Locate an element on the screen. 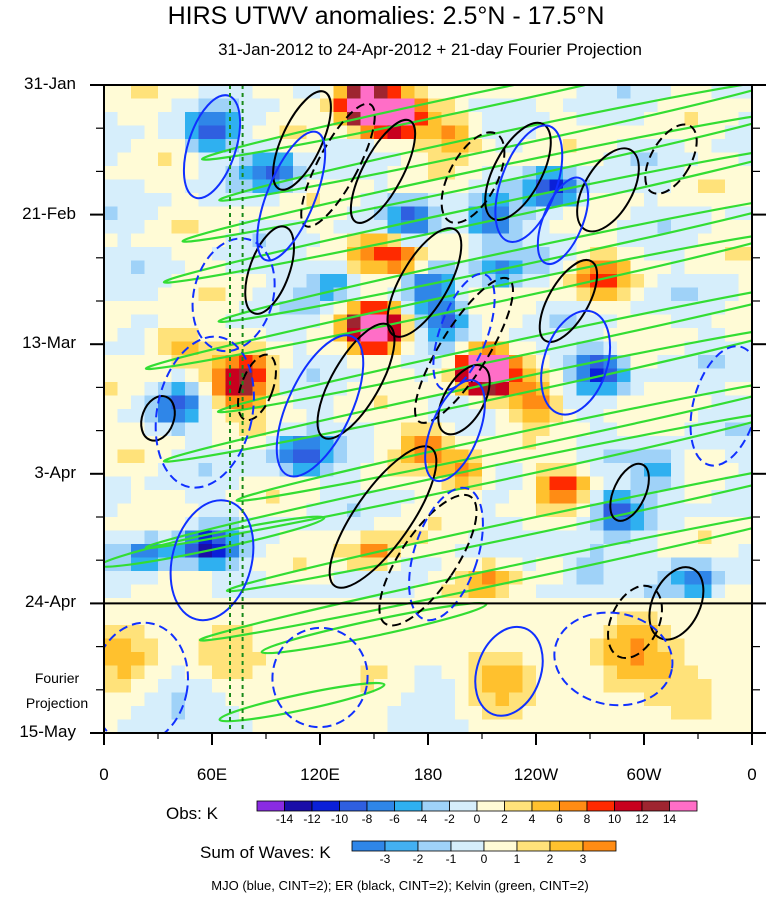  mjo-contour is located at coordinates (320, 406).